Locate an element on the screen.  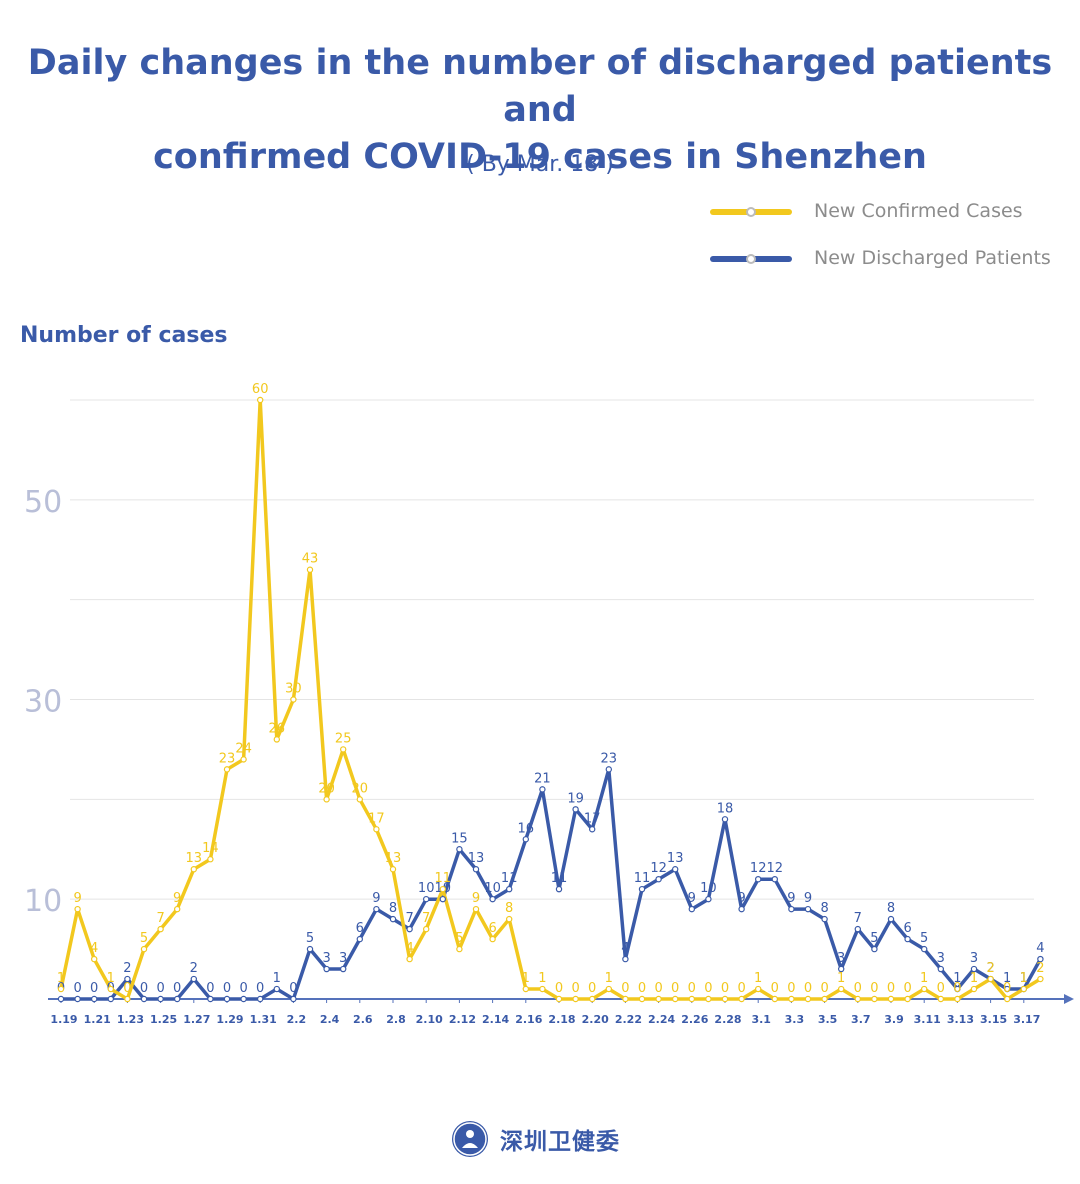
chart-subtitle: ( By Mar. 18 ) is located at coordinates (540, 164).